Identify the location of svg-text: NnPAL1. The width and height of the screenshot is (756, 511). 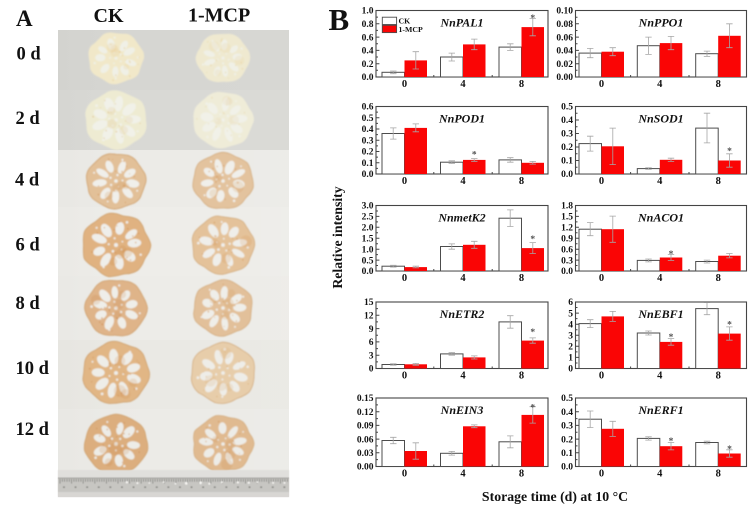
(461, 22).